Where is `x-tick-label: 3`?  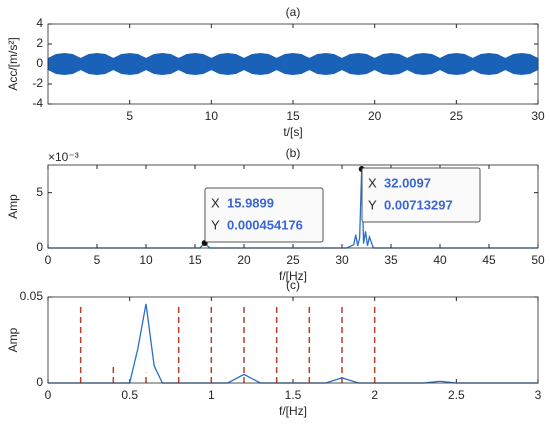 x-tick-label: 3 is located at coordinates (538, 395).